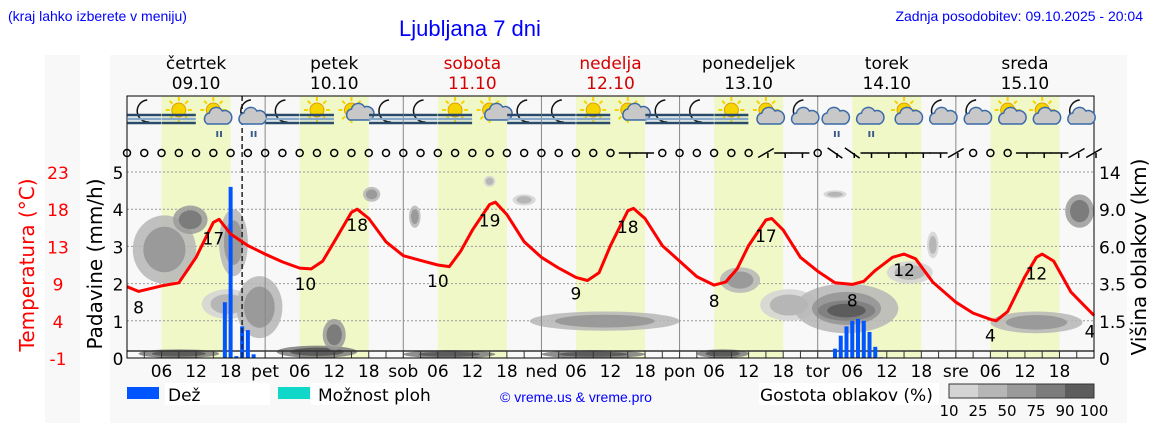 The height and width of the screenshot is (443, 1152). I want to click on density-scale-border, so click(1021, 391).